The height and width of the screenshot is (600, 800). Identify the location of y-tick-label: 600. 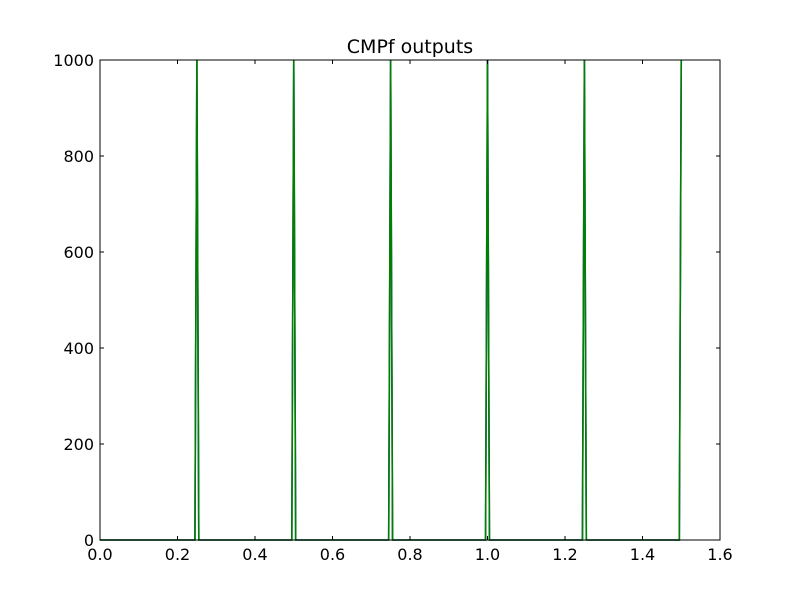
(78, 252).